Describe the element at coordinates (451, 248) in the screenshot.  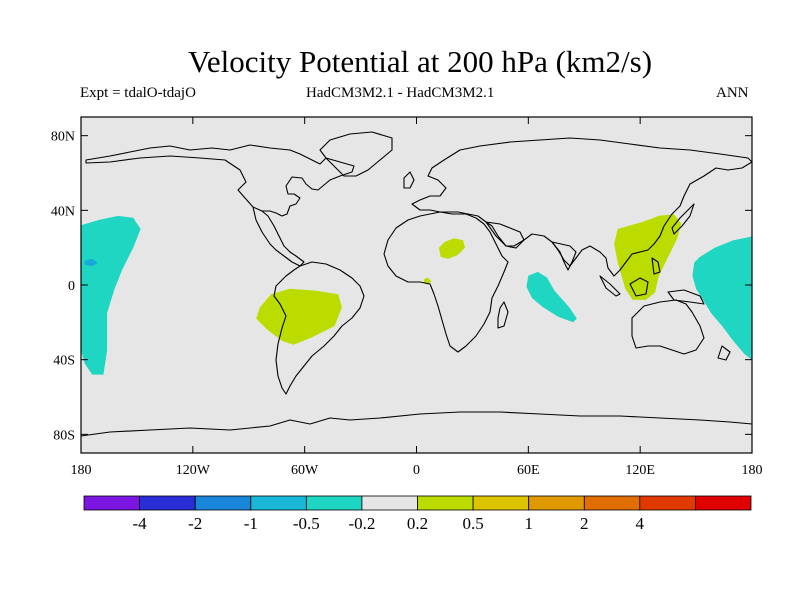
I see `anomaly-region-north-africa-positive` at that location.